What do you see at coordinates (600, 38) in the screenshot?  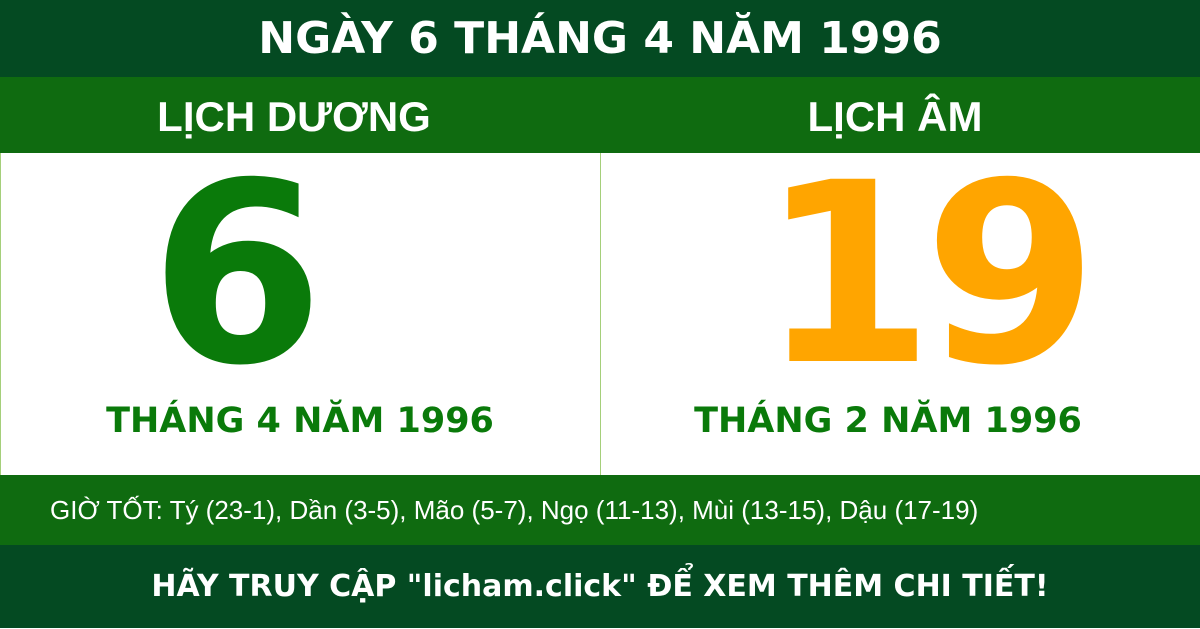 I see `page-title: NGÀY 6 THÁNG 4 NĂM 1996` at bounding box center [600, 38].